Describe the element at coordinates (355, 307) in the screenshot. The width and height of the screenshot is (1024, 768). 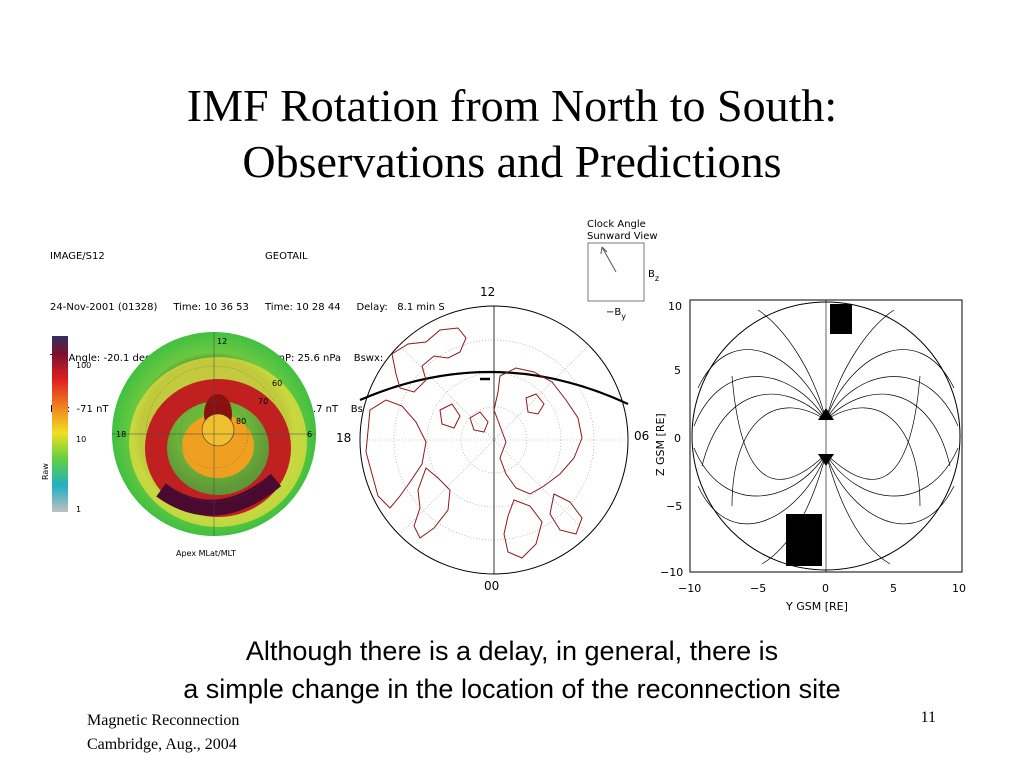
I see `geotail-info-line-2: Time: 10 28 44 Delay: 8.1 min S` at that location.